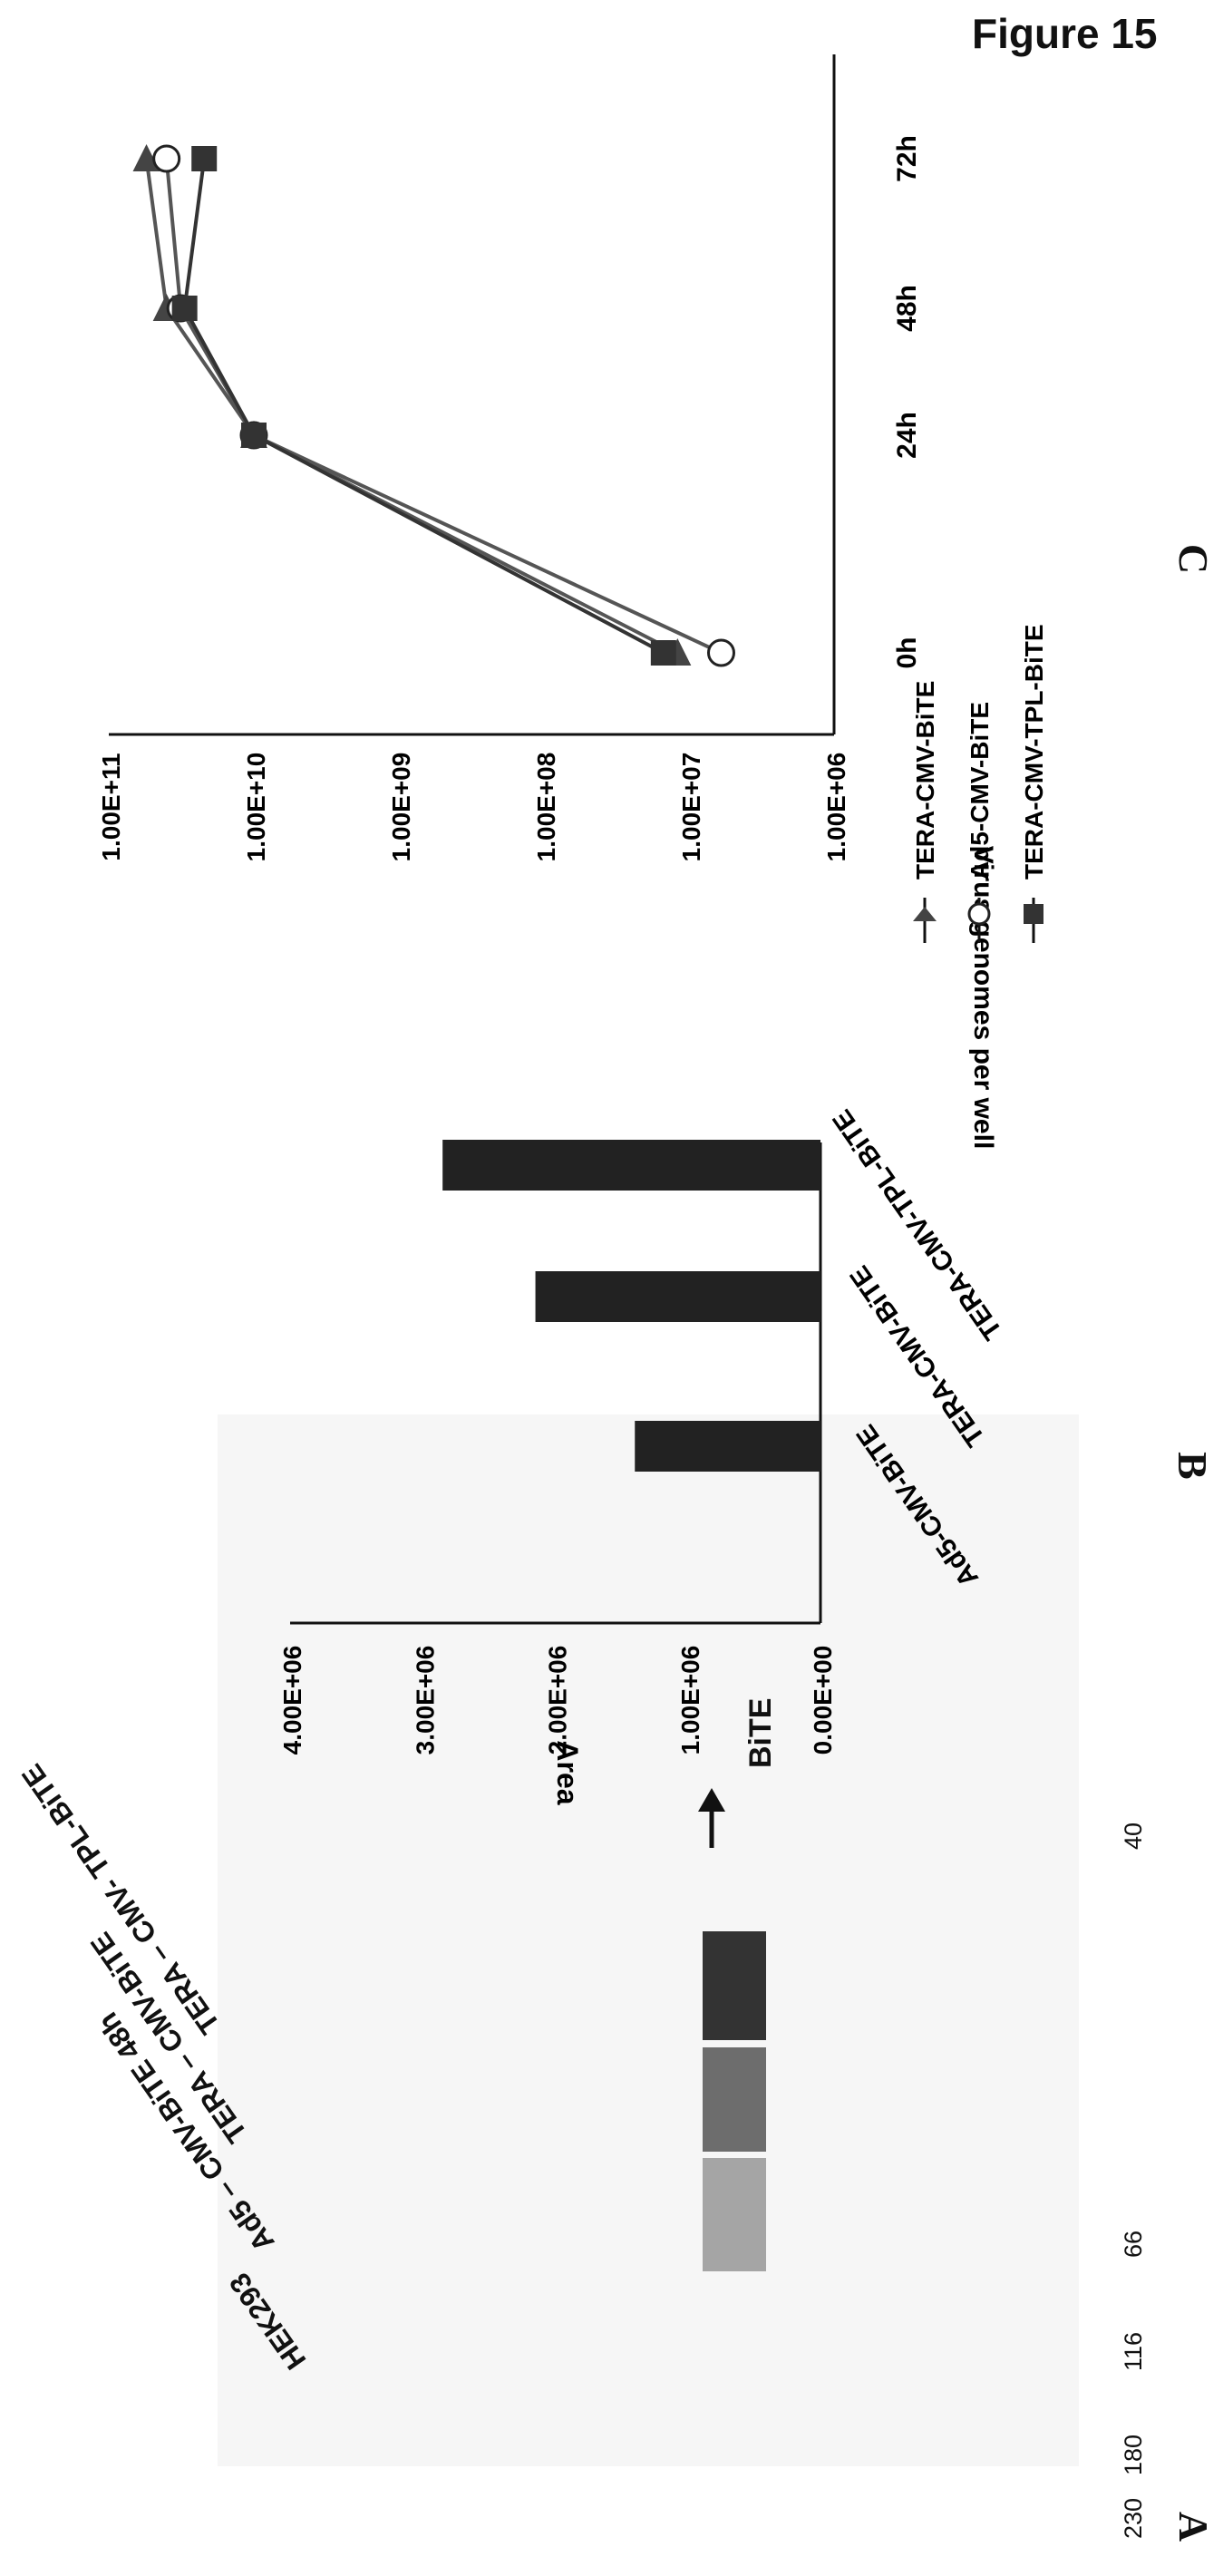  What do you see at coordinates (111, 806) in the screenshot?
I see `y-tick-label: 1.00E+11` at bounding box center [111, 806].